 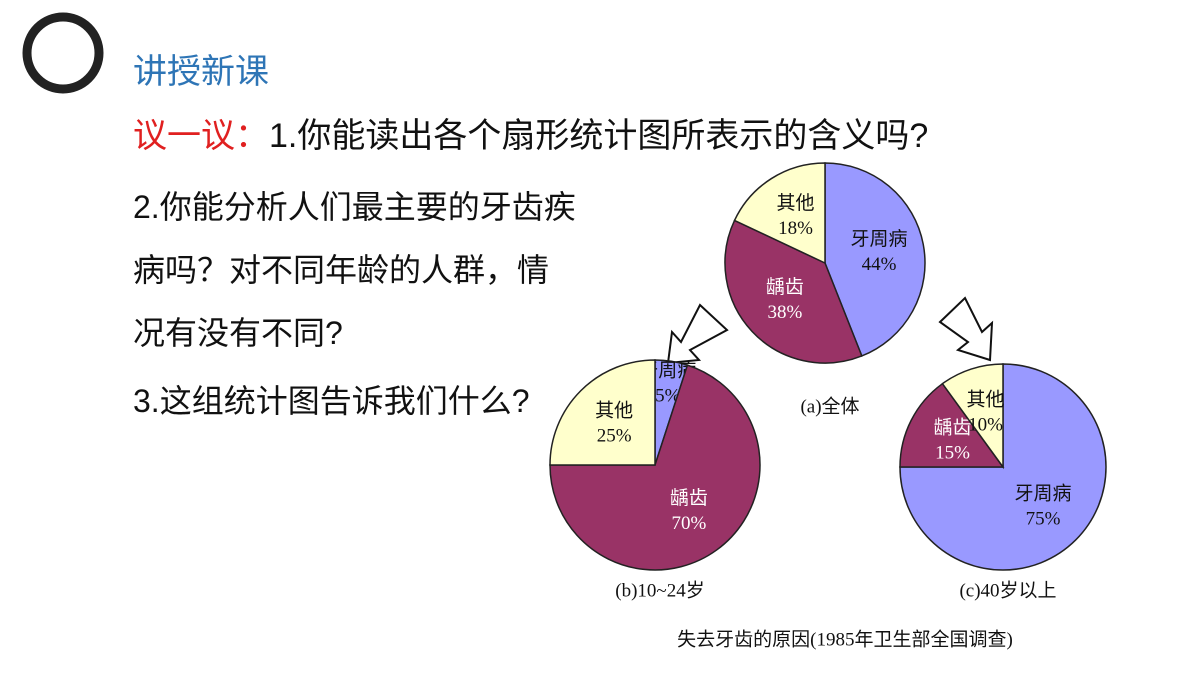 I want to click on slice-value-label: 10%, so click(x=985, y=424).